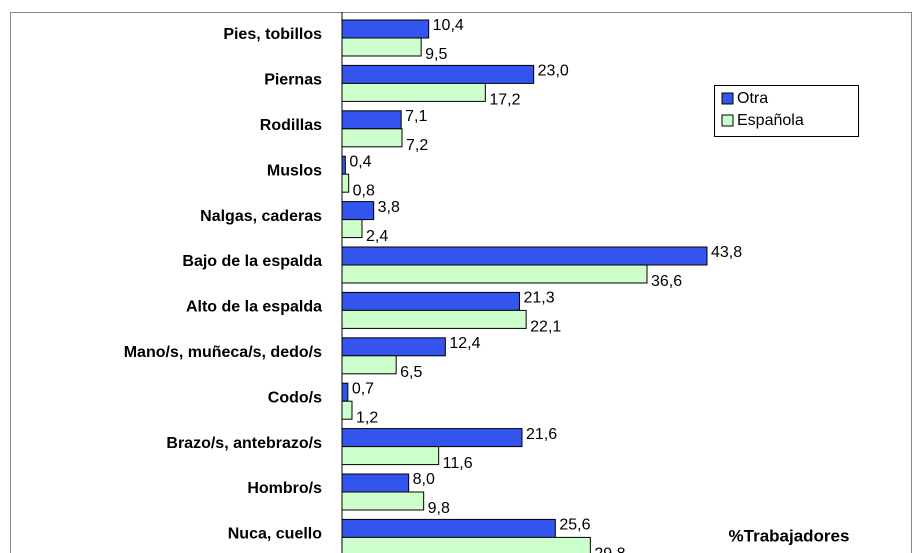 This screenshot has width=919, height=553. What do you see at coordinates (367, 417) in the screenshot?
I see `value-label: 1,2` at bounding box center [367, 417].